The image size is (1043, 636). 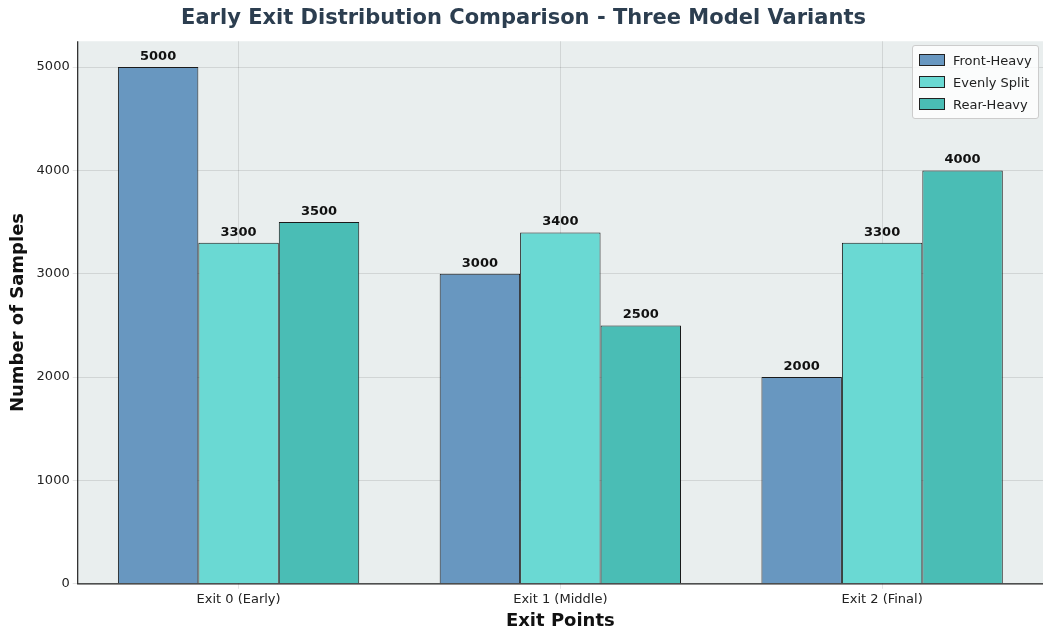 What do you see at coordinates (962, 159) in the screenshot?
I see `data-label: 4000` at bounding box center [962, 159].